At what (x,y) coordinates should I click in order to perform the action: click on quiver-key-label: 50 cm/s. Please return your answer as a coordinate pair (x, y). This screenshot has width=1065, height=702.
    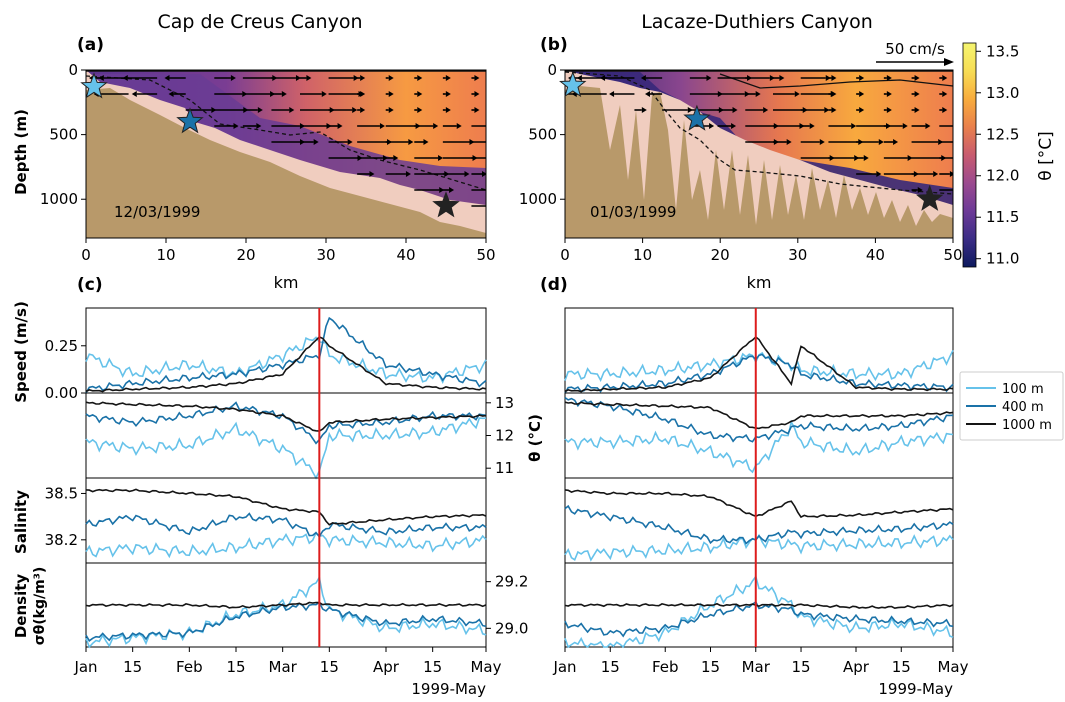
    Looking at the image, I should click on (915, 49).